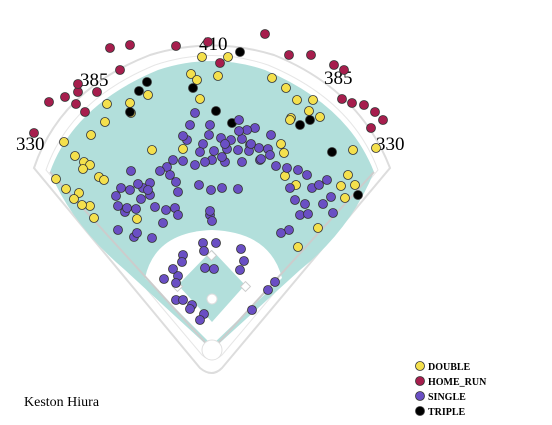 The height and width of the screenshot is (425, 552). Describe the element at coordinates (420, 396) in the screenshot. I see `legend-swatch-single` at that location.